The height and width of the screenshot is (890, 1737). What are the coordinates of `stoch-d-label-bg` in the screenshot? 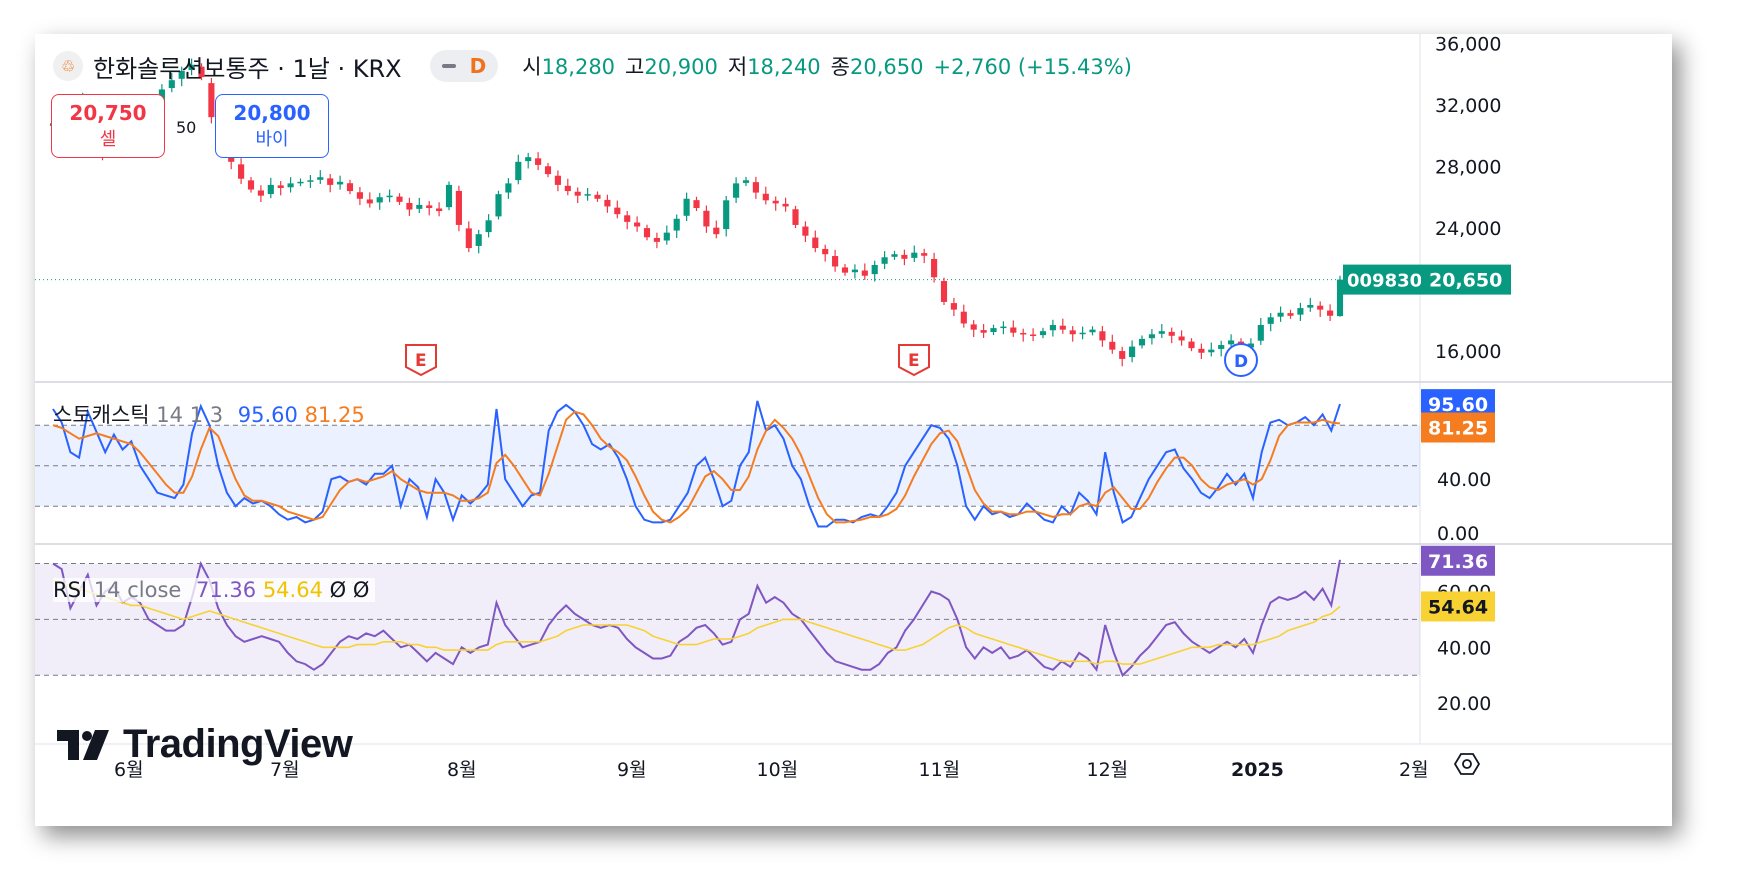 It's located at (1458, 427).